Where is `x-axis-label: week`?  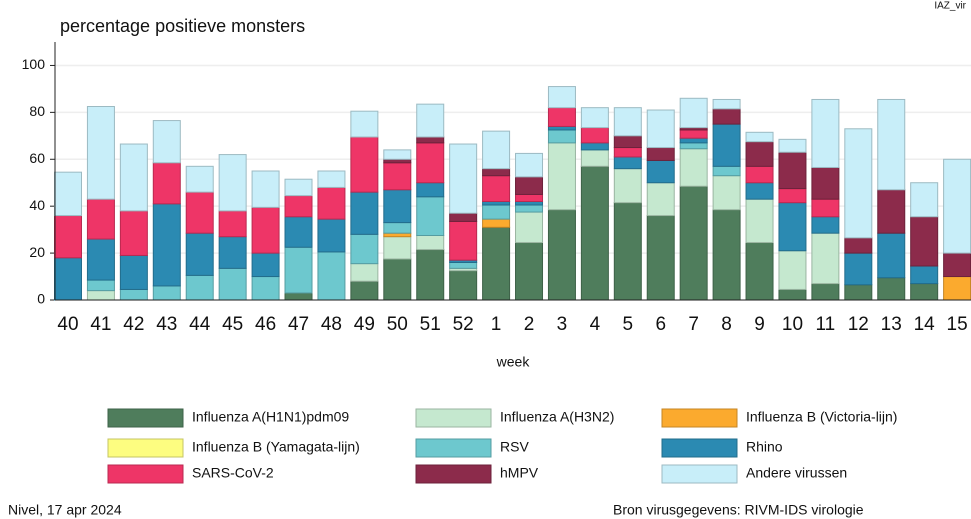 x-axis-label: week is located at coordinates (513, 362).